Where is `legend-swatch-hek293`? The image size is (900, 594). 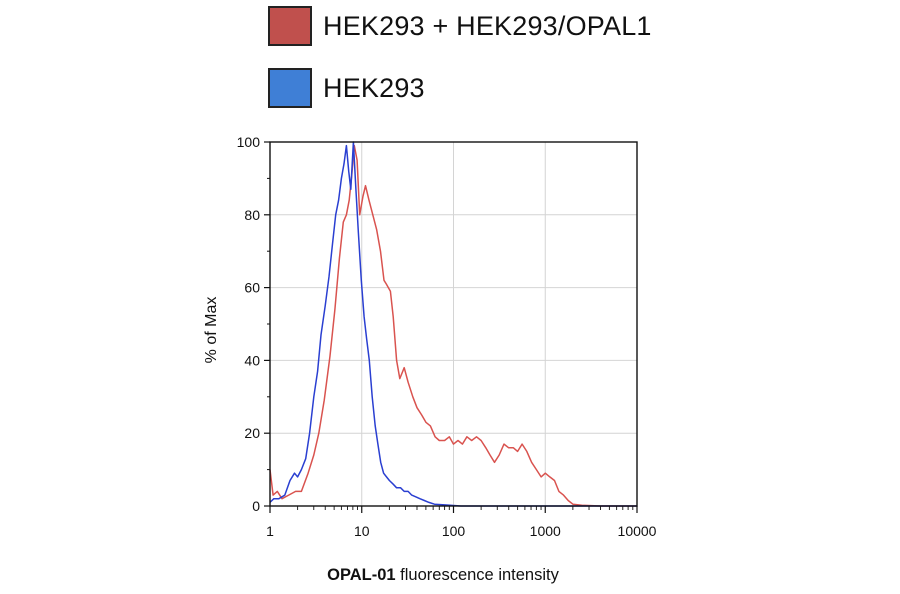 legend-swatch-hek293 is located at coordinates (290, 88).